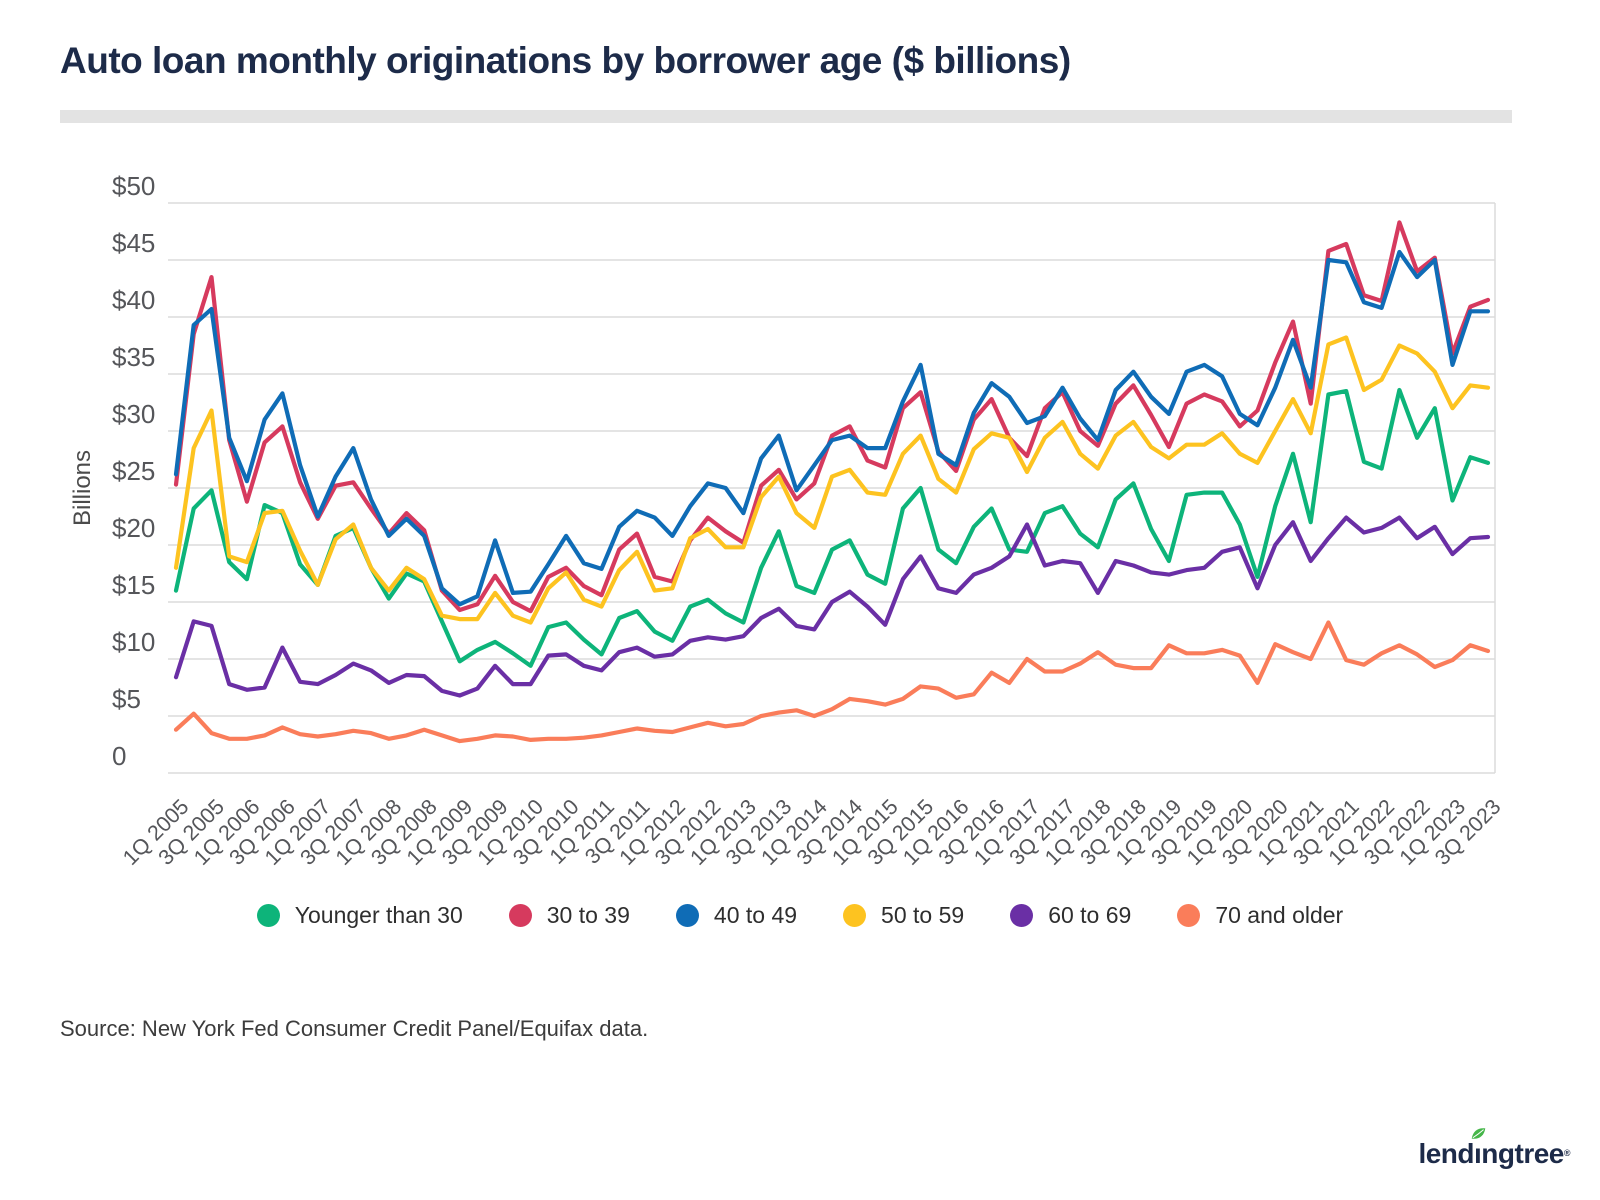  What do you see at coordinates (133, 642) in the screenshot?
I see `y-tick-label: $10` at bounding box center [133, 642].